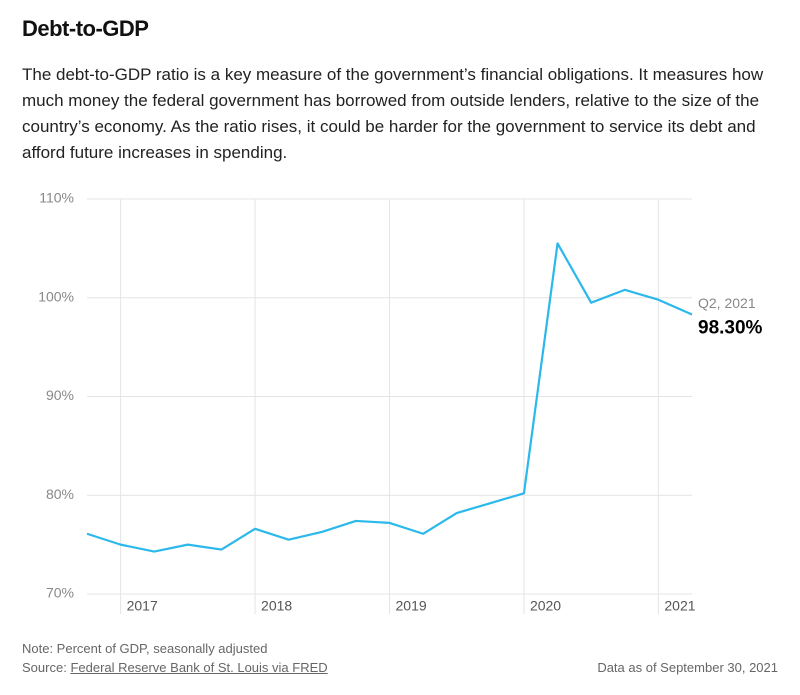 The height and width of the screenshot is (695, 800). I want to click on x-tick-label: 2019, so click(411, 606).